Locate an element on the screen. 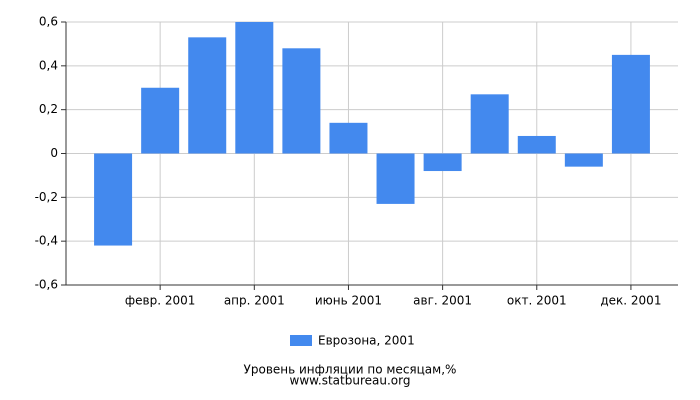 Image resolution: width=700 pixels, height=400 pixels. y-tick-label: -0,6 is located at coordinates (46, 285).